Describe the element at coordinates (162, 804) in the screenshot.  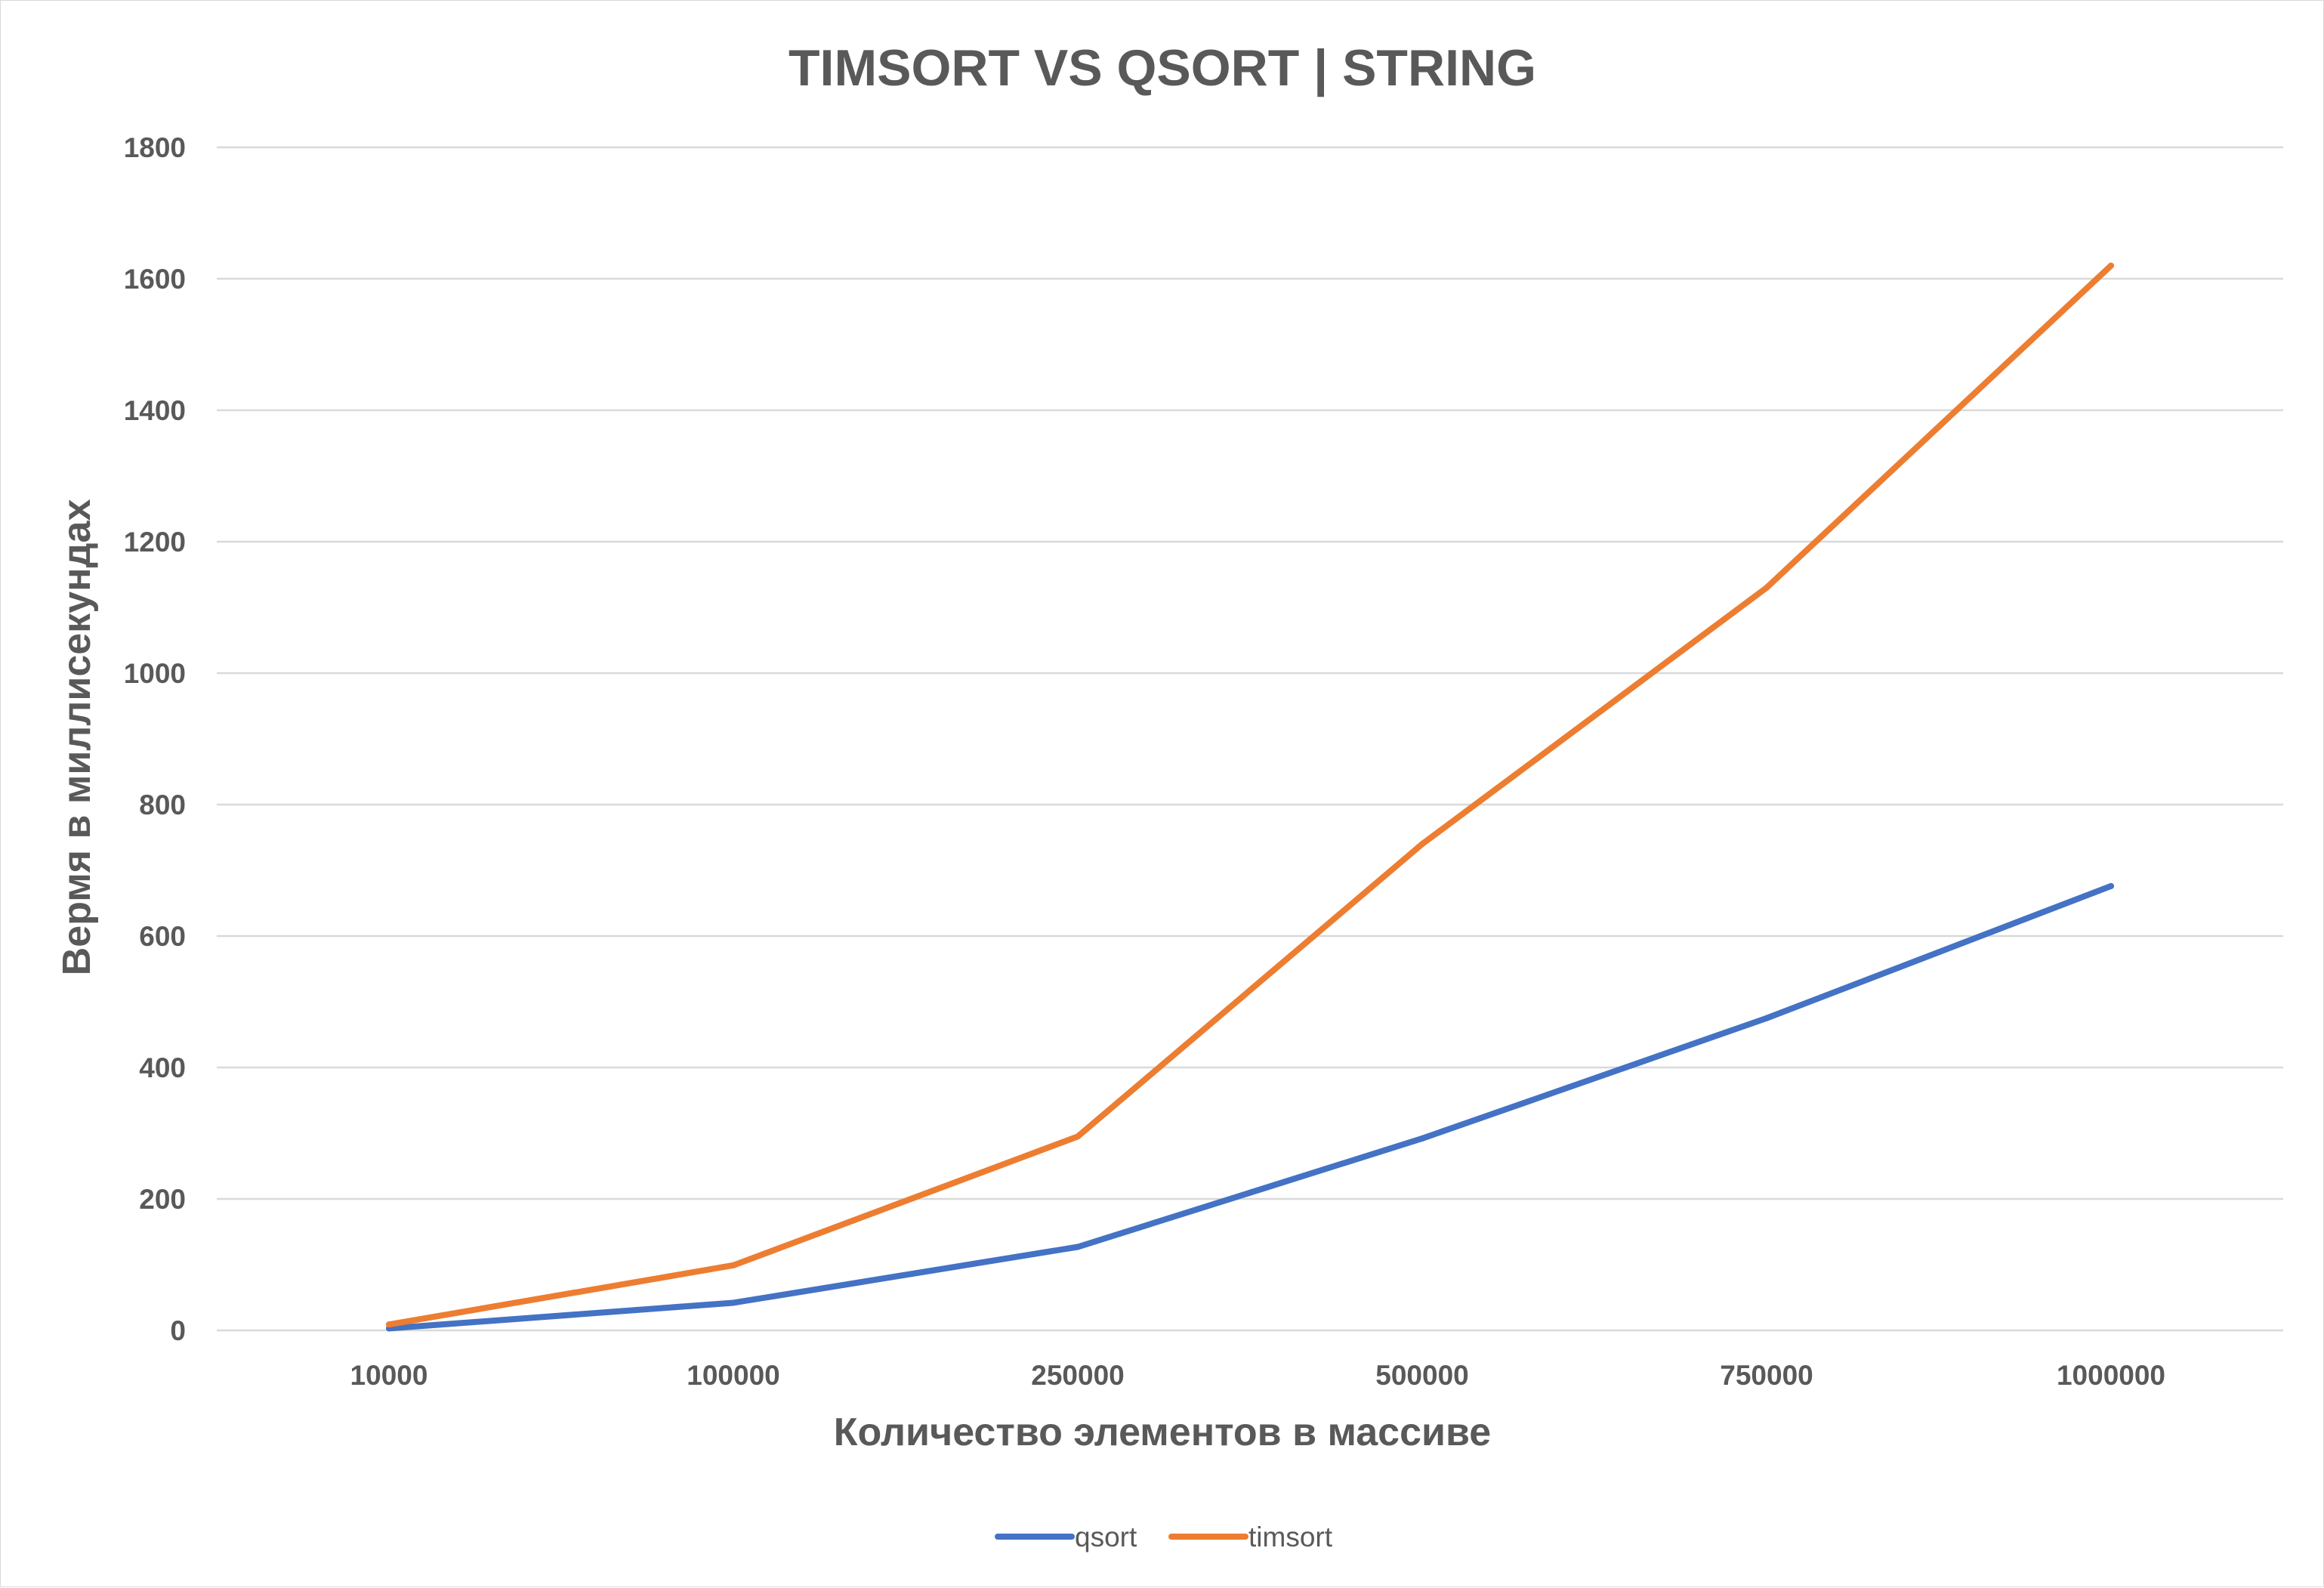
I see `y-tick-label: 800` at that location.